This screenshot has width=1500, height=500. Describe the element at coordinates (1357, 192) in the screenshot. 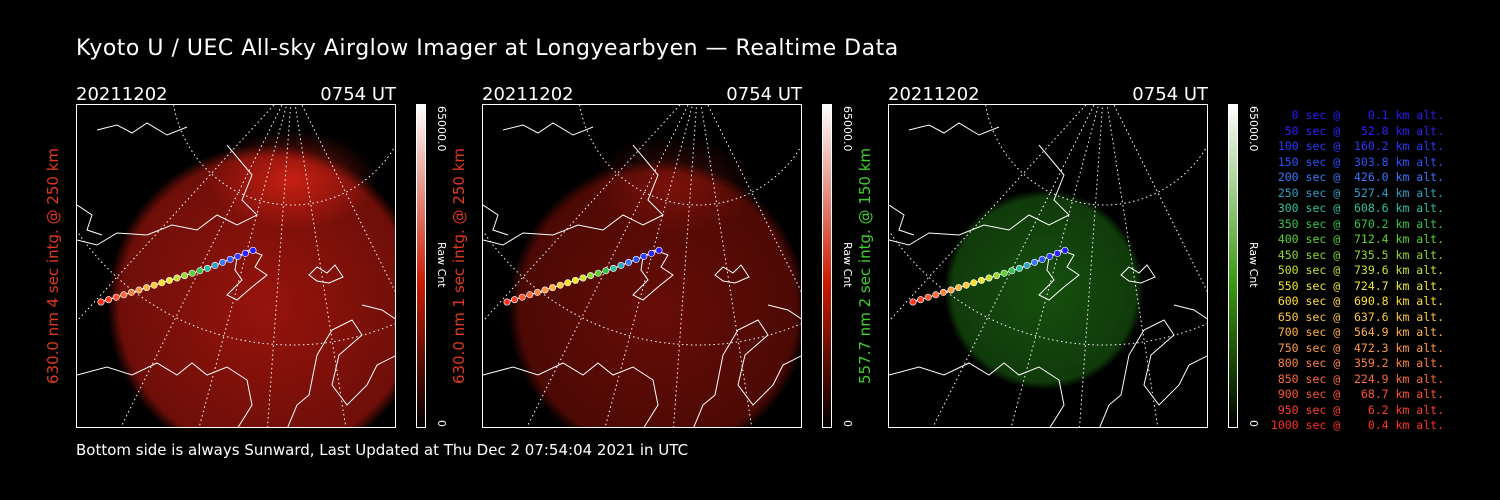

I see `legend-row: 250 sec @ 527.4 km alt.` at that location.